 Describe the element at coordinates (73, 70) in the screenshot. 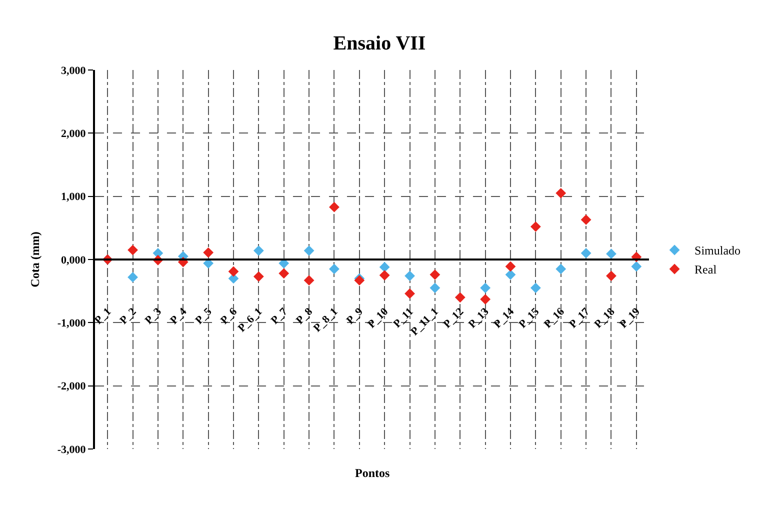

I see `y-tick-label: 3,000` at that location.